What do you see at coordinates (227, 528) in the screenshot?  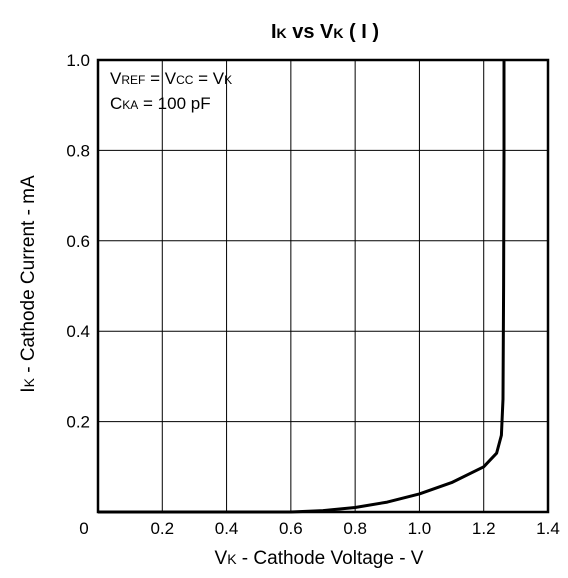 I see `x-tick-label: 0.4` at bounding box center [227, 528].